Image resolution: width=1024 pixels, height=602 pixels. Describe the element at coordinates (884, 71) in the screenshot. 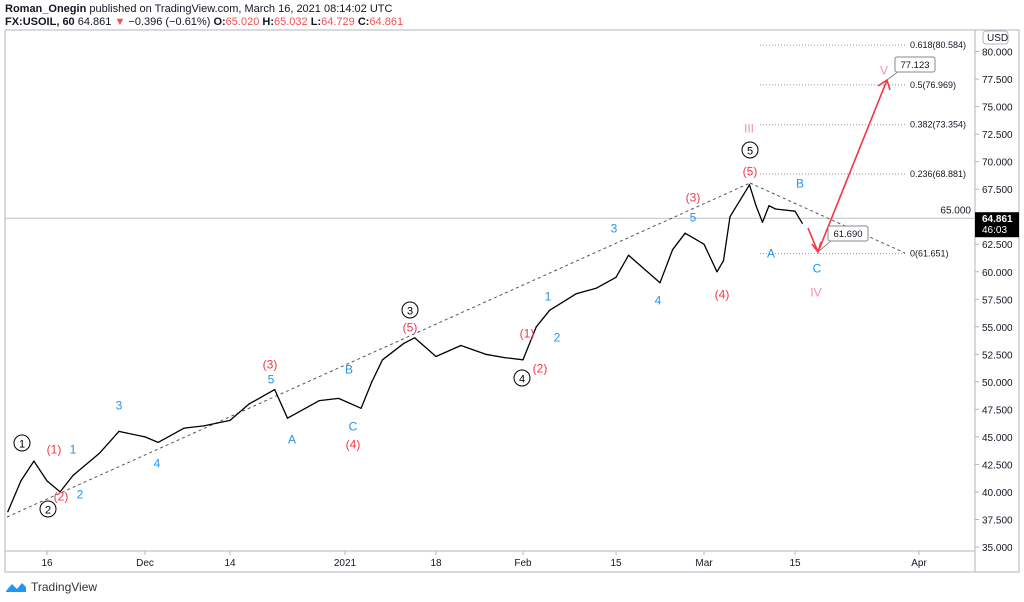

I see `wave-label: V` at that location.